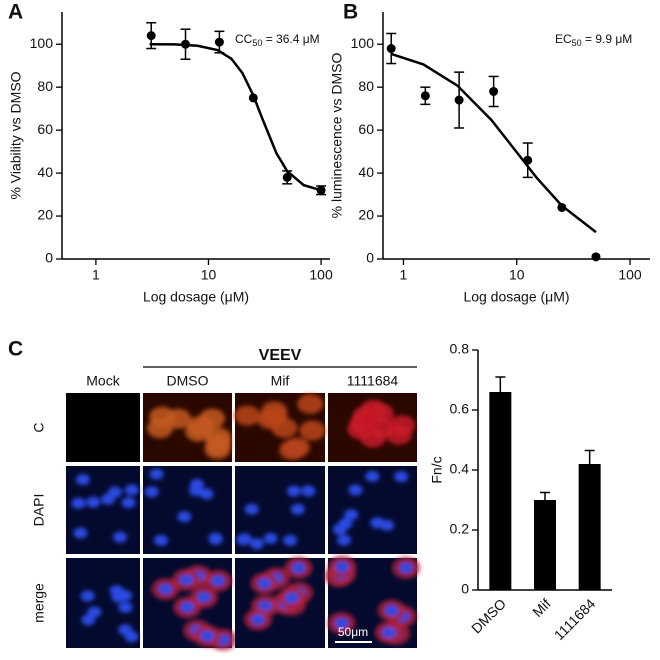 This screenshot has width=660, height=660. What do you see at coordinates (103, 427) in the screenshot?
I see `micrograph` at bounding box center [103, 427].